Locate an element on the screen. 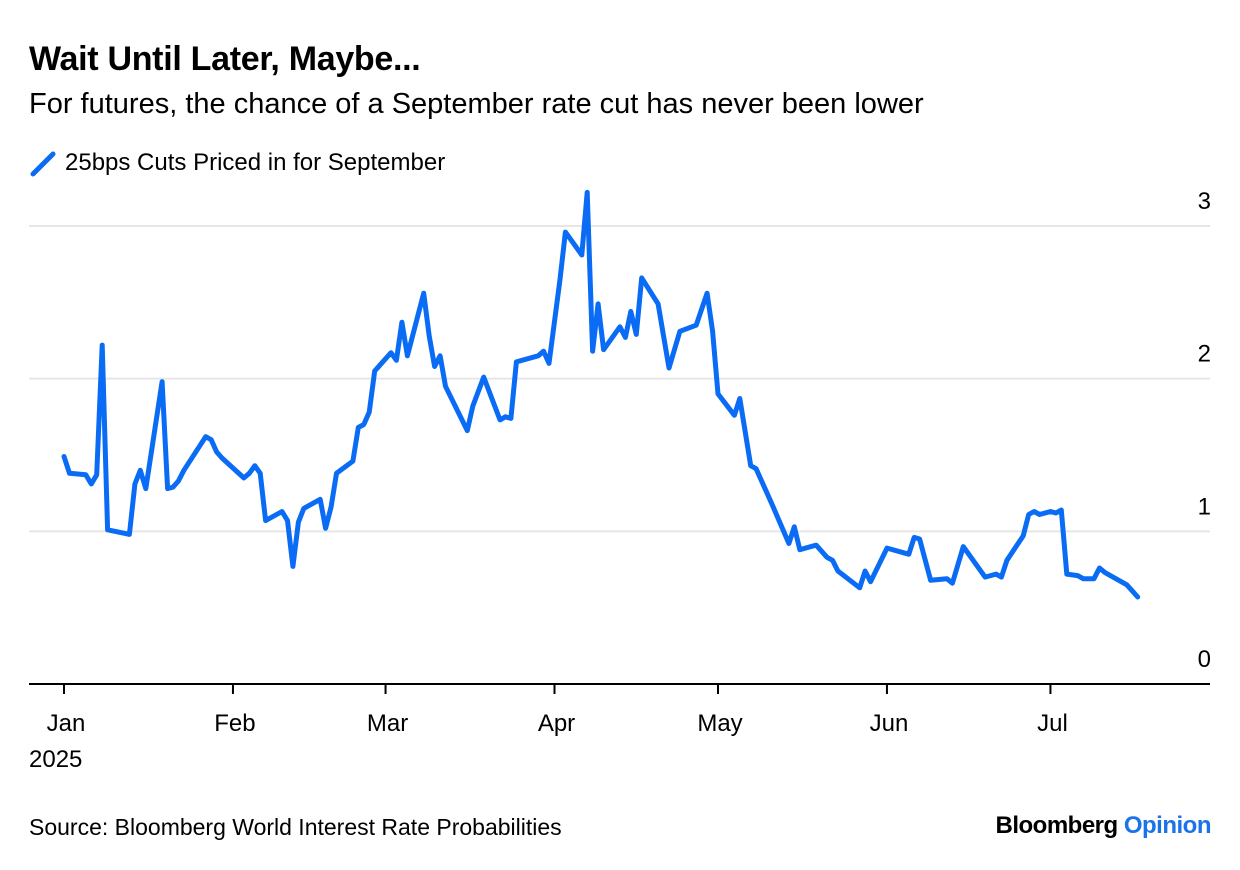 Image resolution: width=1240 pixels, height=870 pixels. brand-logo: Bloomberg Opinion is located at coordinates (1104, 826).